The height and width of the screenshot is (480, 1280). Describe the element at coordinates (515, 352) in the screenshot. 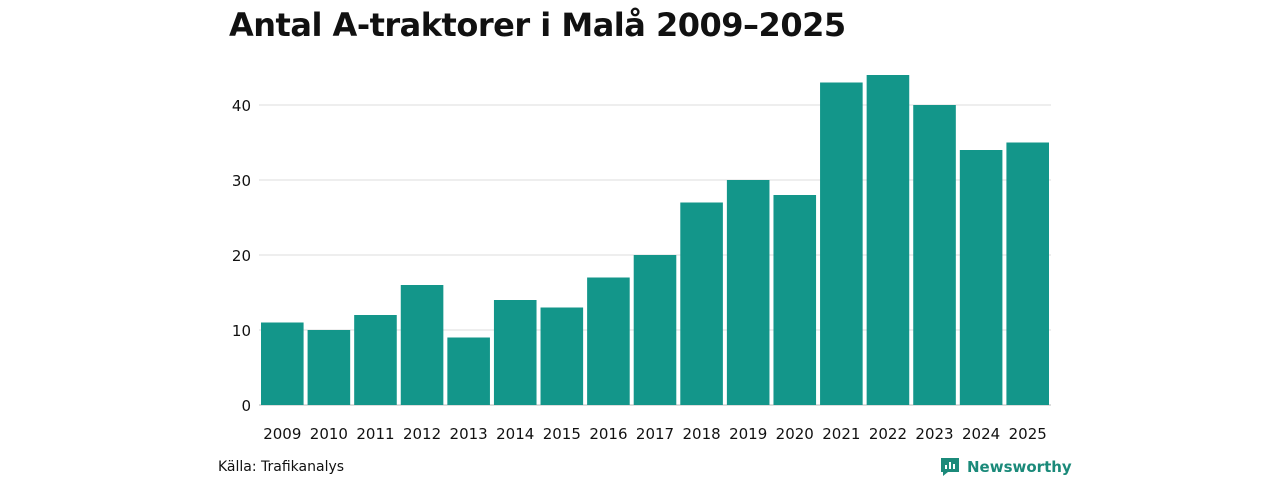

I see `bar-2014` at that location.